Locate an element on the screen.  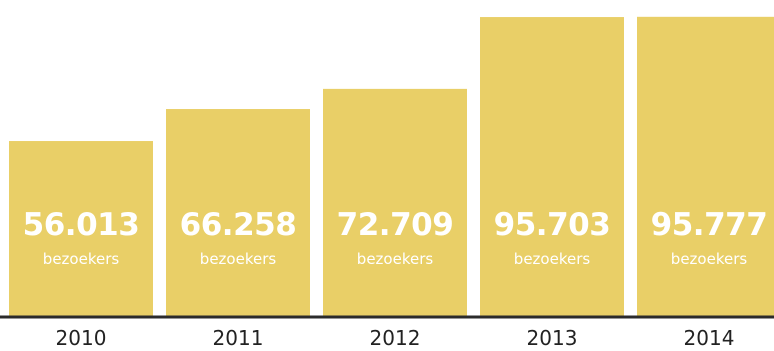
bar-2011 is located at coordinates (238, 212).